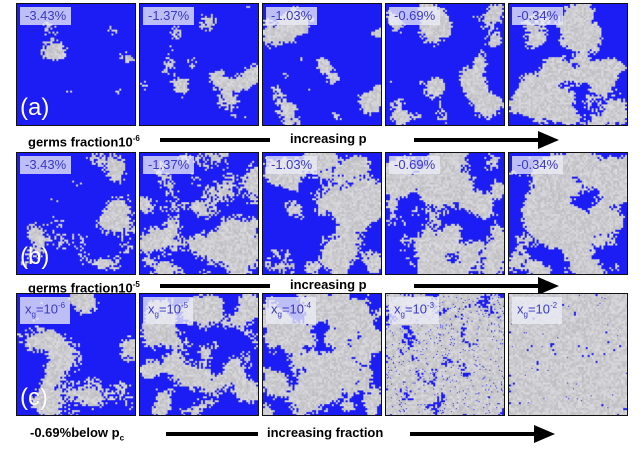 The image size is (643, 455). I want to click on row-letter-b: (b), so click(35, 256).